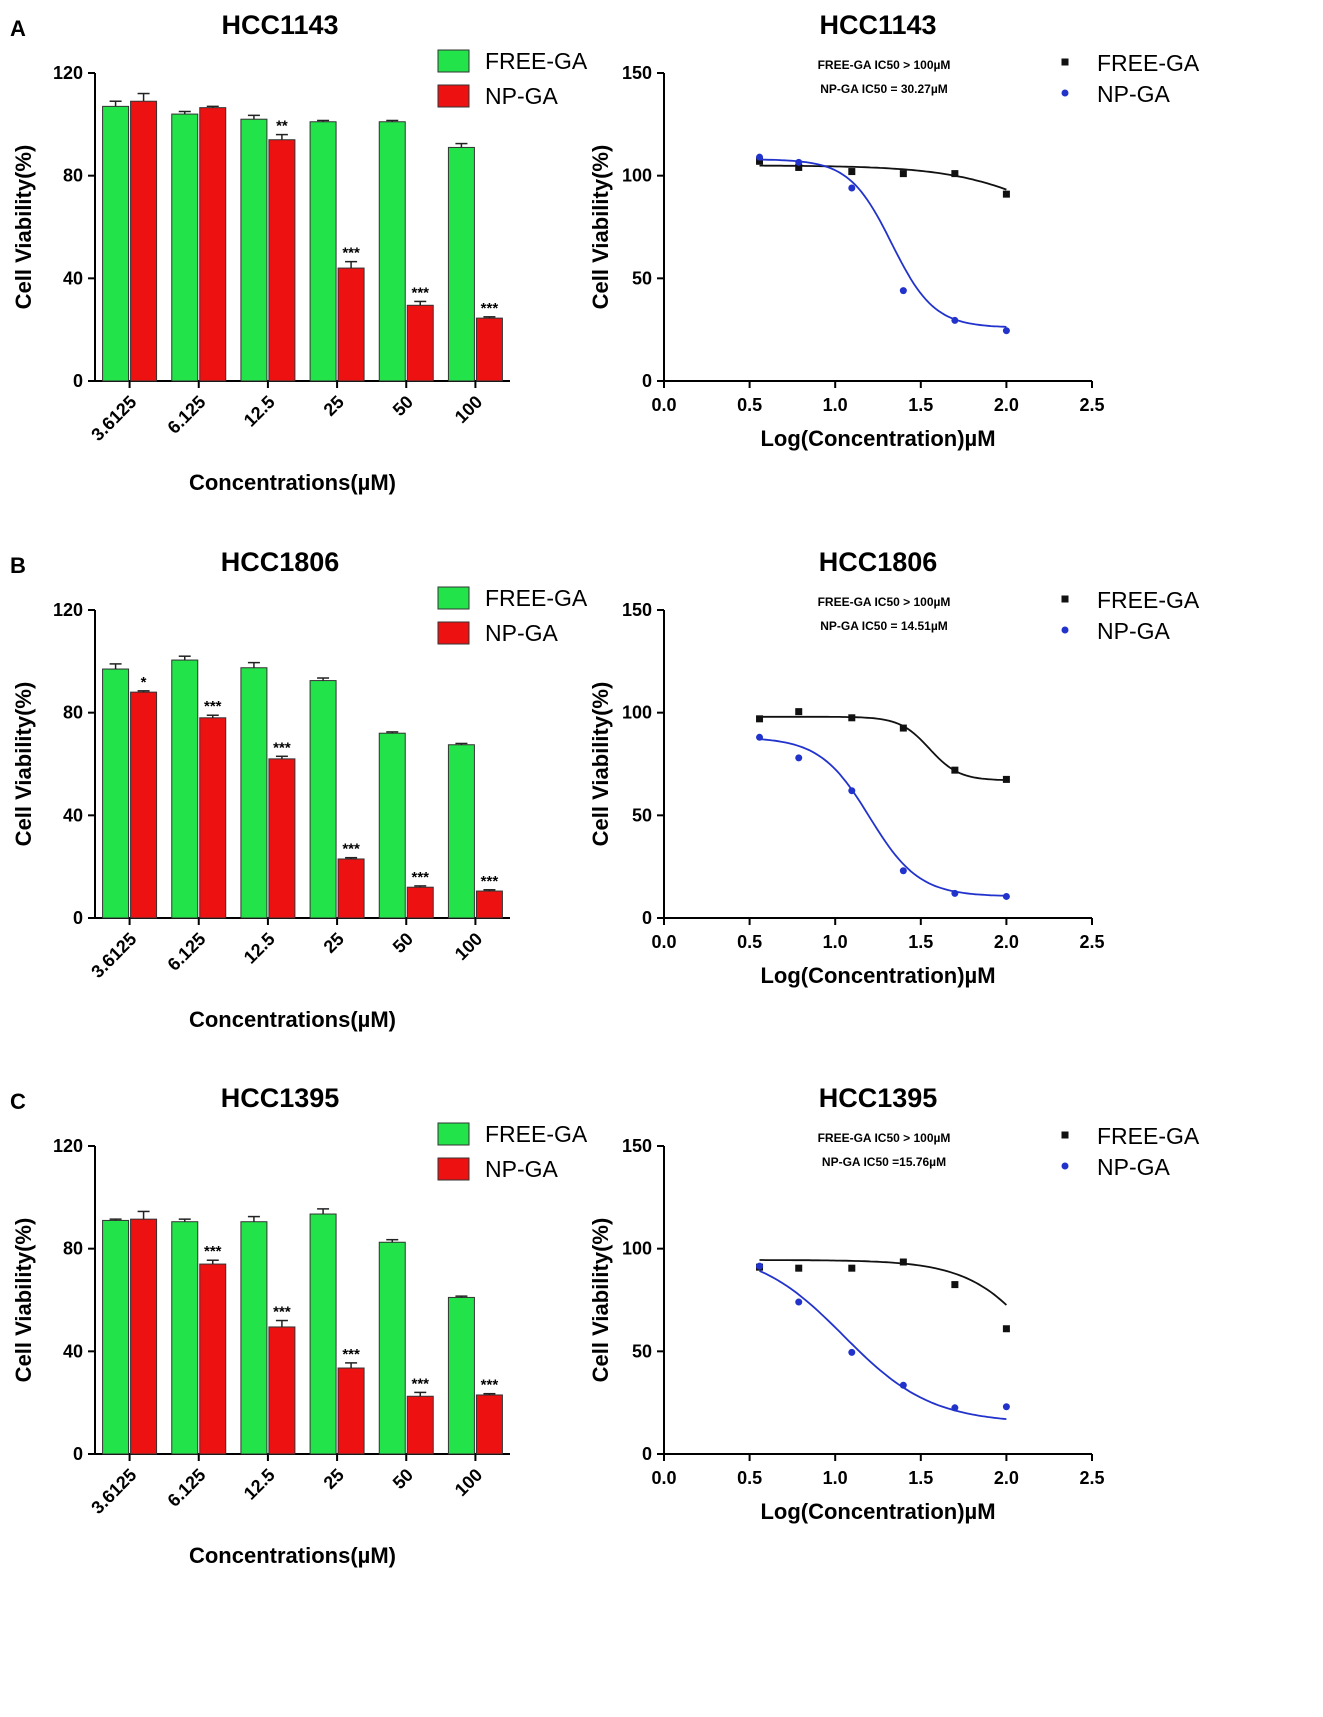 The height and width of the screenshot is (1717, 1323). What do you see at coordinates (468, 946) in the screenshot?
I see `x-tick-label: 100` at bounding box center [468, 946].